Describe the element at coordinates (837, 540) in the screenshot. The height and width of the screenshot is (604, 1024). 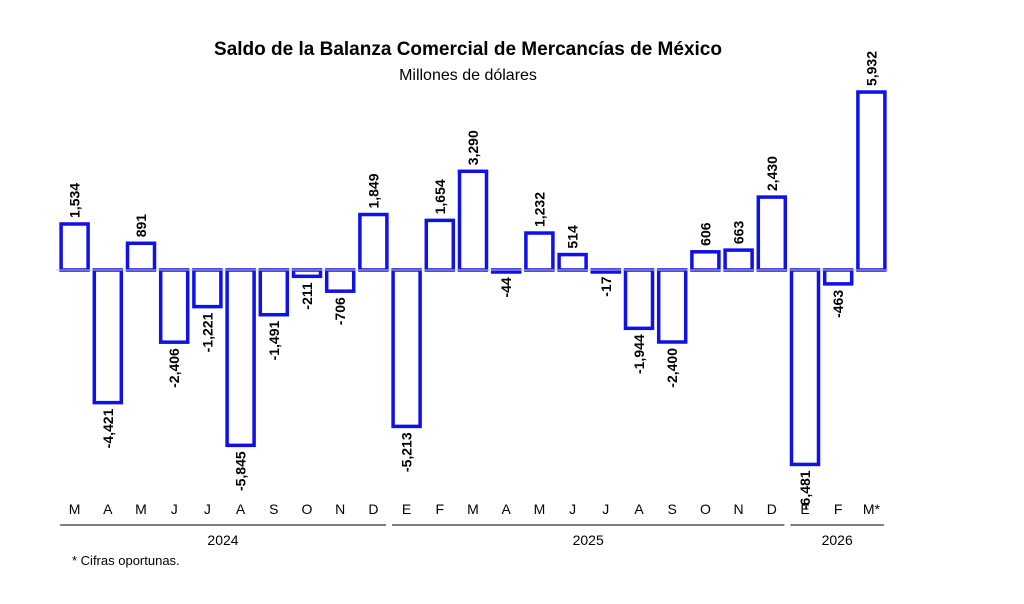
I see `year-label: 2026` at that location.